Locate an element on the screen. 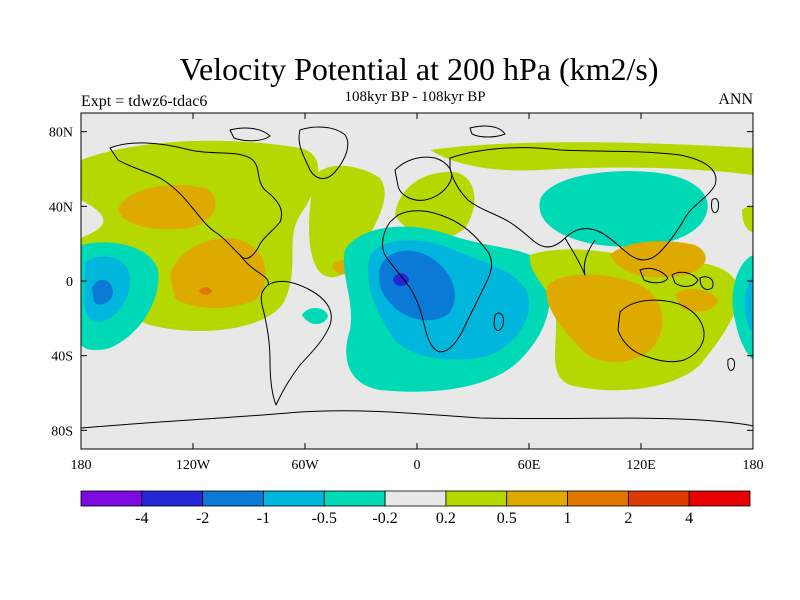 The width and height of the screenshot is (800, 600). y-tick-label: 80N is located at coordinates (61, 133).